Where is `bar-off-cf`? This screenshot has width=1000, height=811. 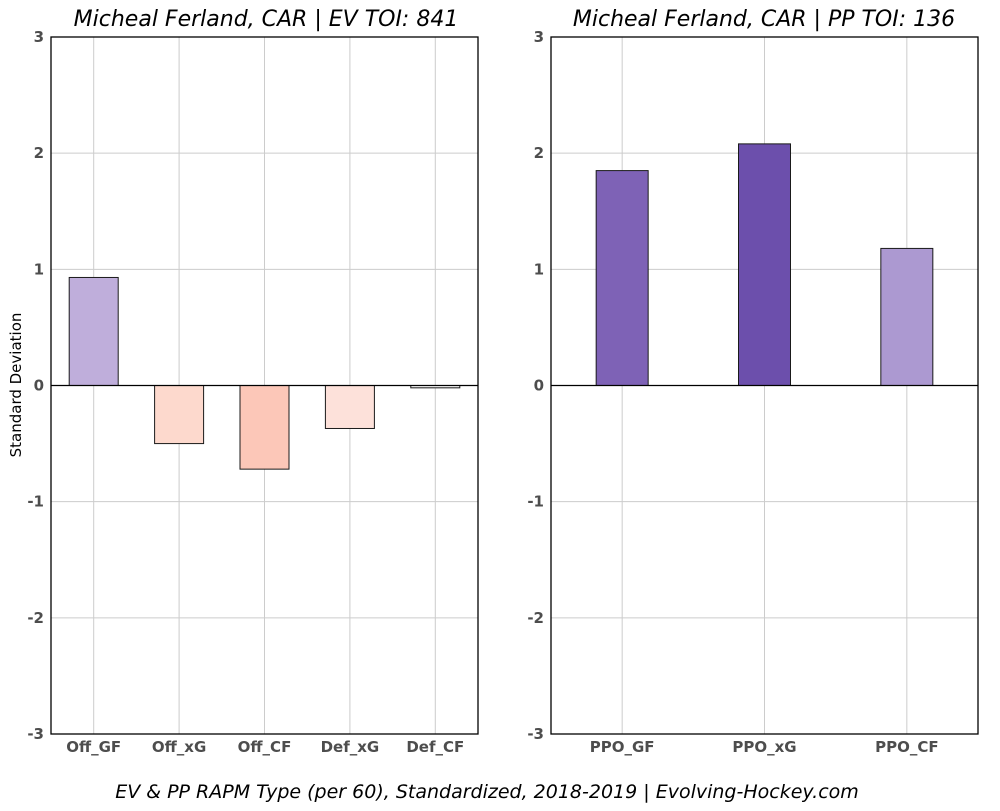 bar-off-cf is located at coordinates (264, 427).